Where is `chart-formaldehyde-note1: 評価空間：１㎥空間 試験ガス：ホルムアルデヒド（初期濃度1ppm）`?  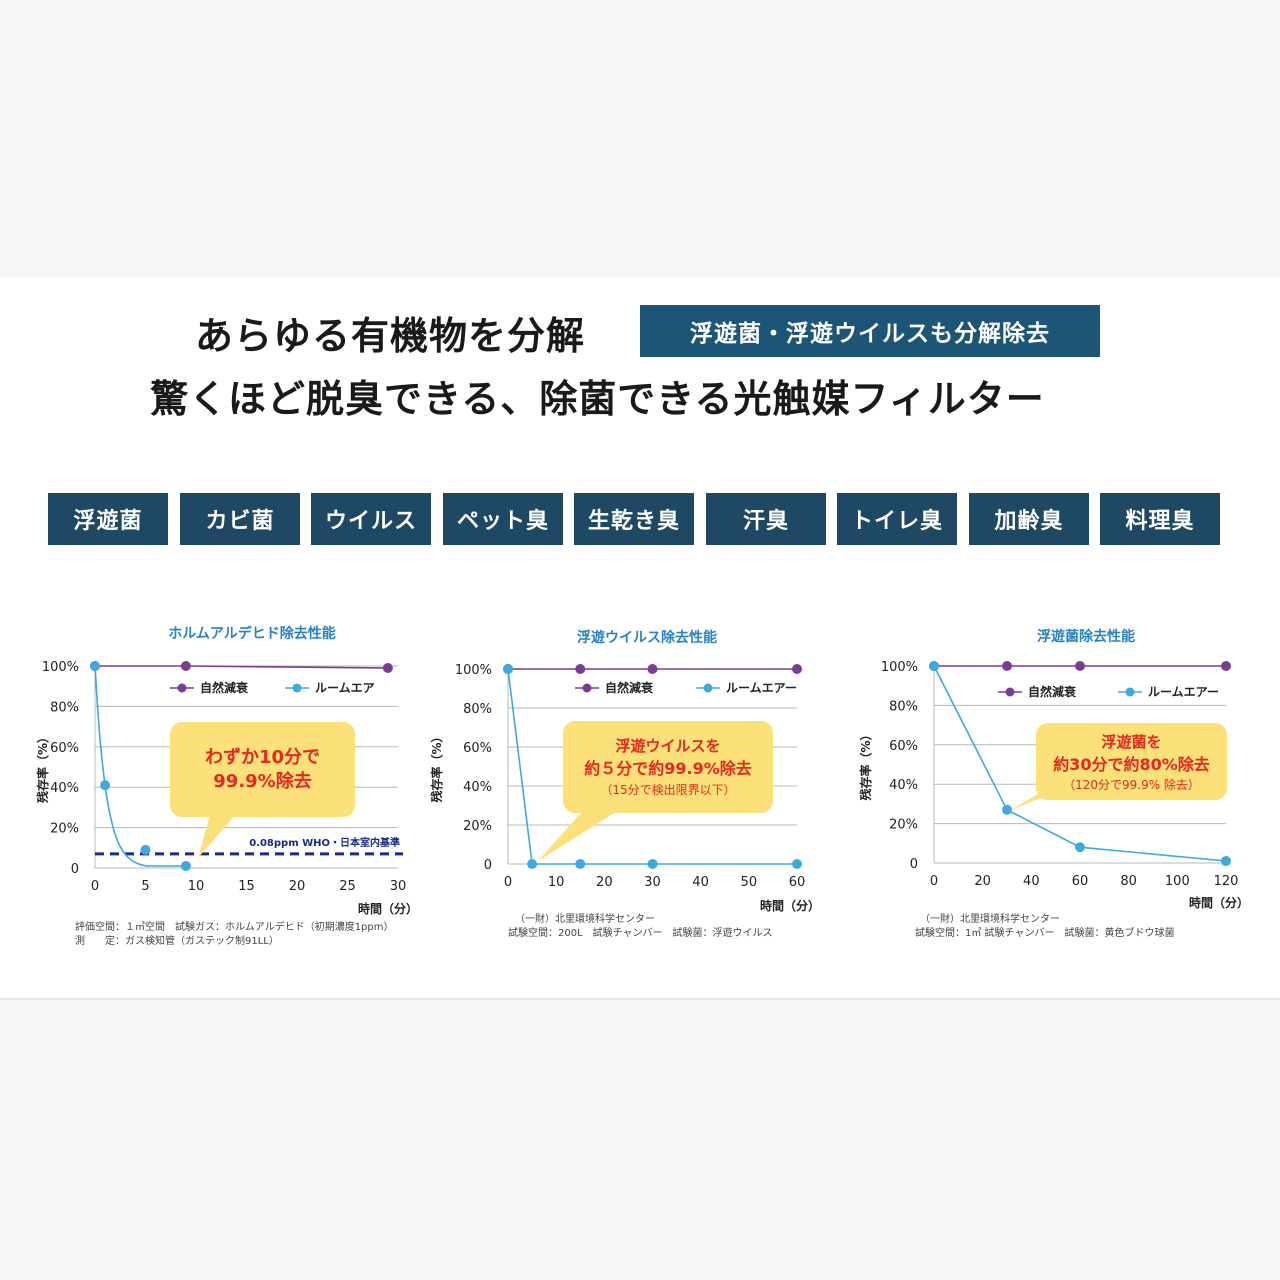
chart-formaldehyde-note1: 評価空間：１㎥空間 試験ガス：ホルムアルデヒド（初期濃度1ppm） is located at coordinates (234, 927).